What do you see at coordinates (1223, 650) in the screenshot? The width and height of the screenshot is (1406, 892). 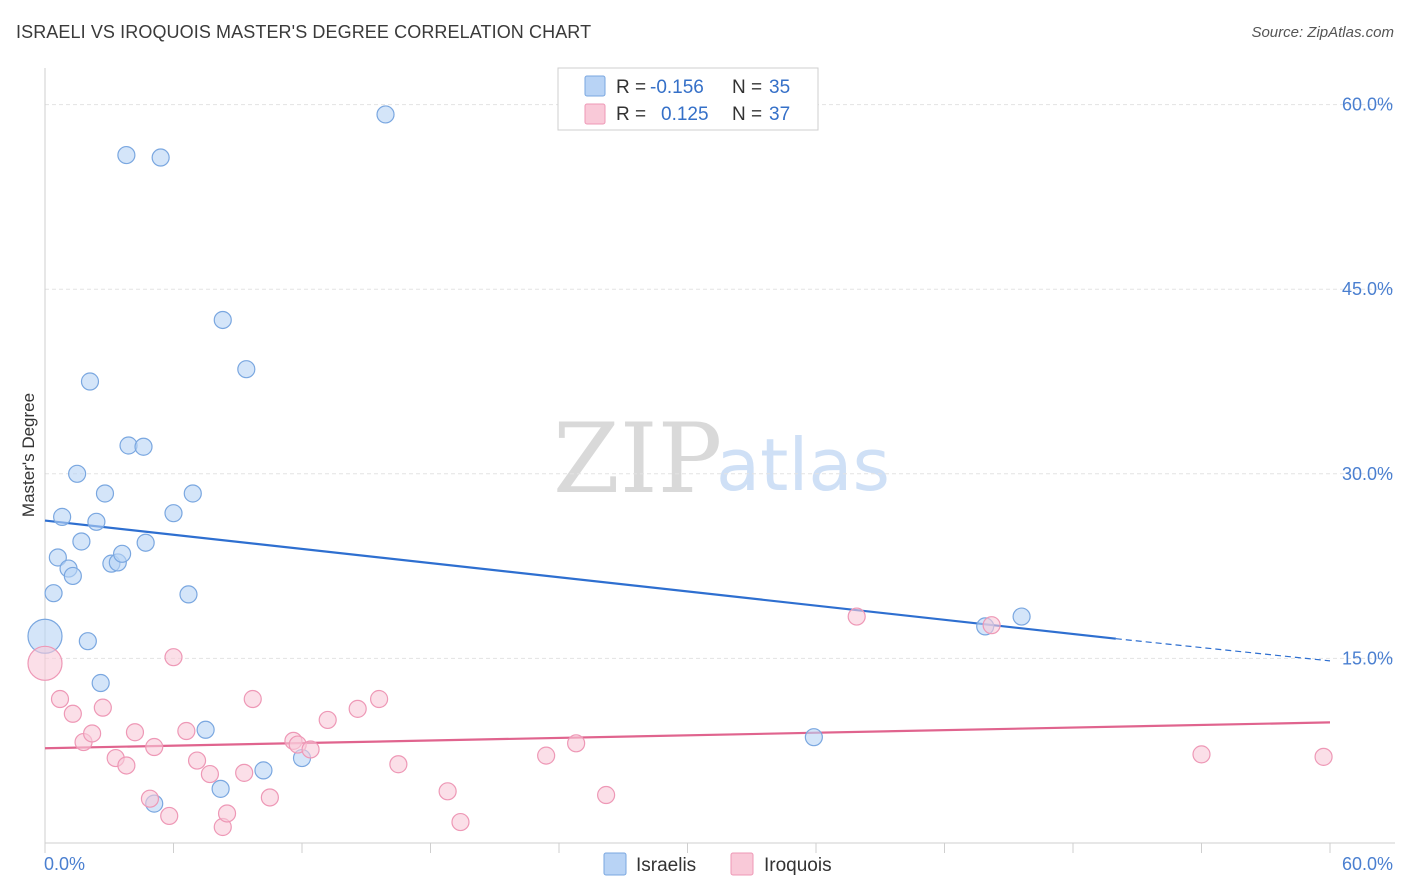 I see `trend-line-israelis-extension` at bounding box center [1223, 650].